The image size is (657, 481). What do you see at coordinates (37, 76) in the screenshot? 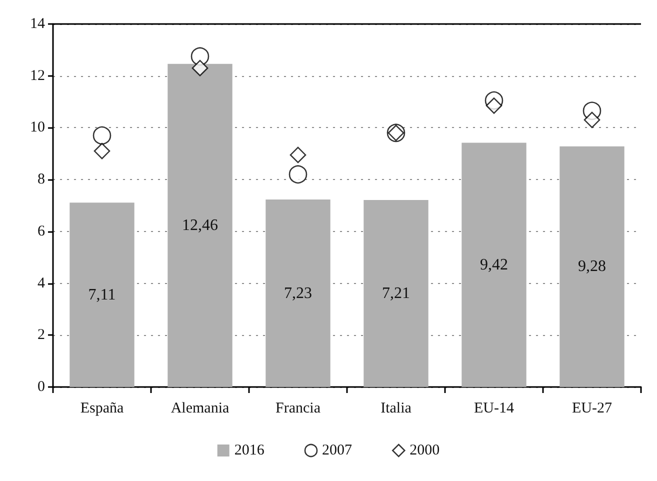
I see `y-tick-label: 12` at bounding box center [37, 76].